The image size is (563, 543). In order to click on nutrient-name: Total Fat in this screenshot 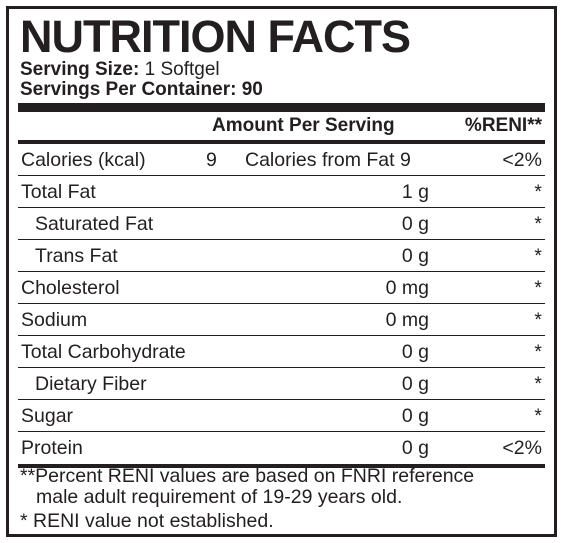, I will do `click(58, 192)`.